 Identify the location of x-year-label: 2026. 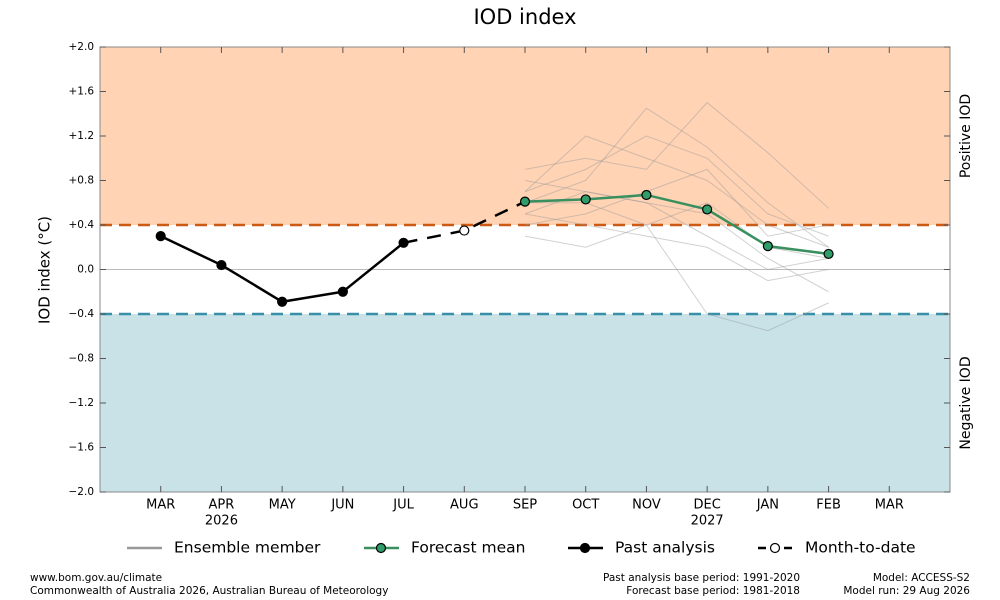
(221, 521).